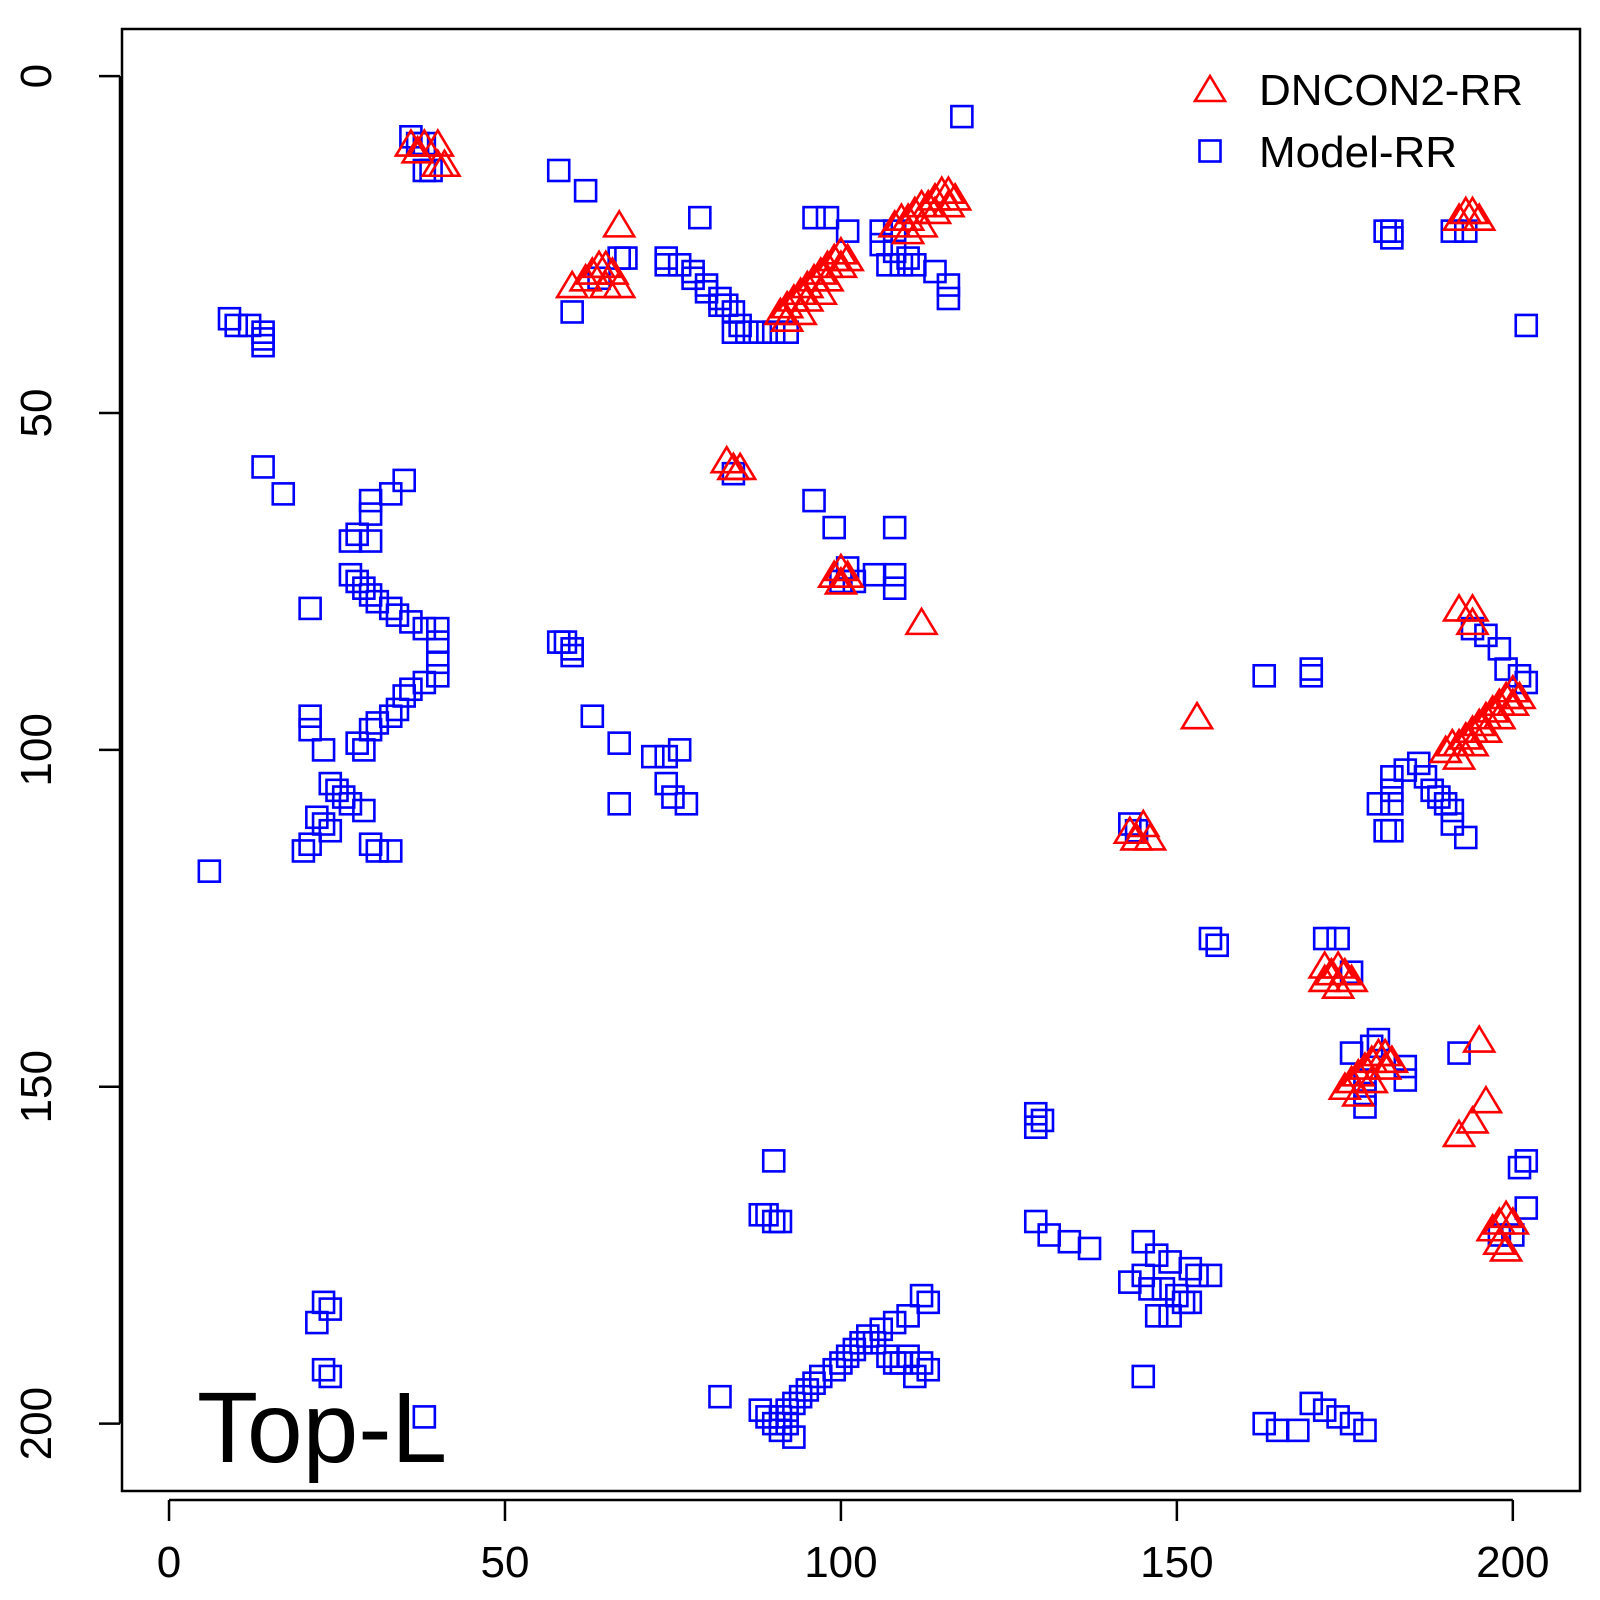 The image size is (1600, 1600). I want to click on x-tick-label: 50, so click(505, 1562).